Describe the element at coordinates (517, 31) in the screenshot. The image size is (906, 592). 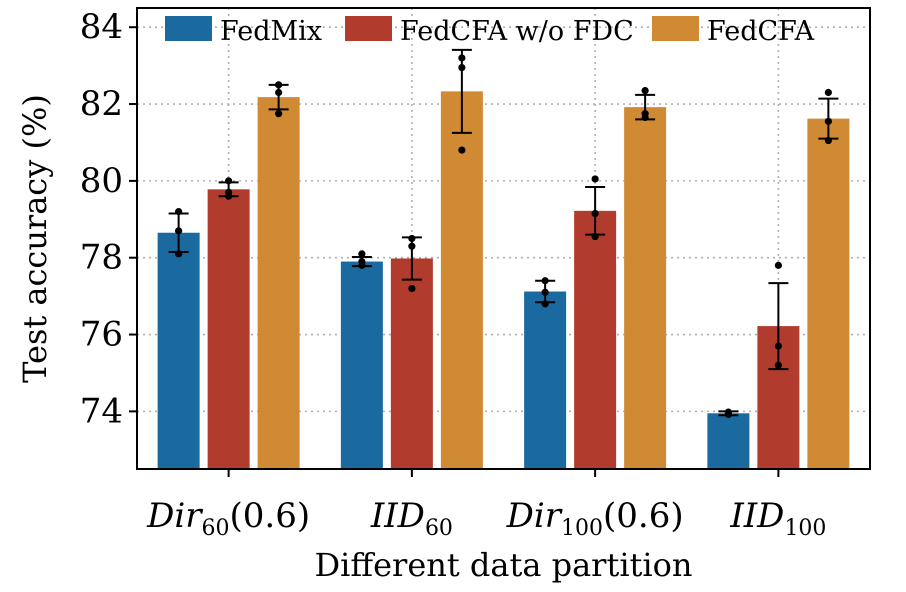
I see `legend-label: FedCFA w/o FDC` at that location.